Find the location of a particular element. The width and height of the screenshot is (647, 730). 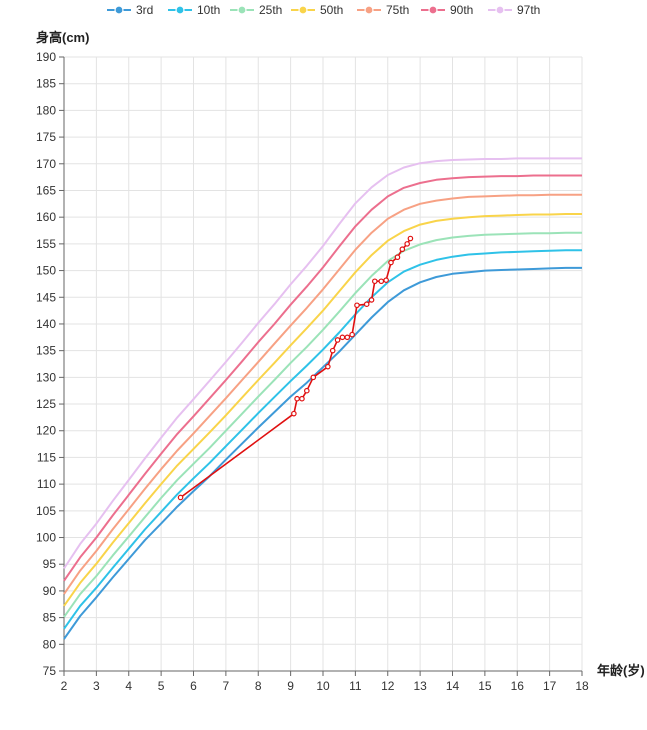

legend-label: 90th is located at coordinates (461, 10).